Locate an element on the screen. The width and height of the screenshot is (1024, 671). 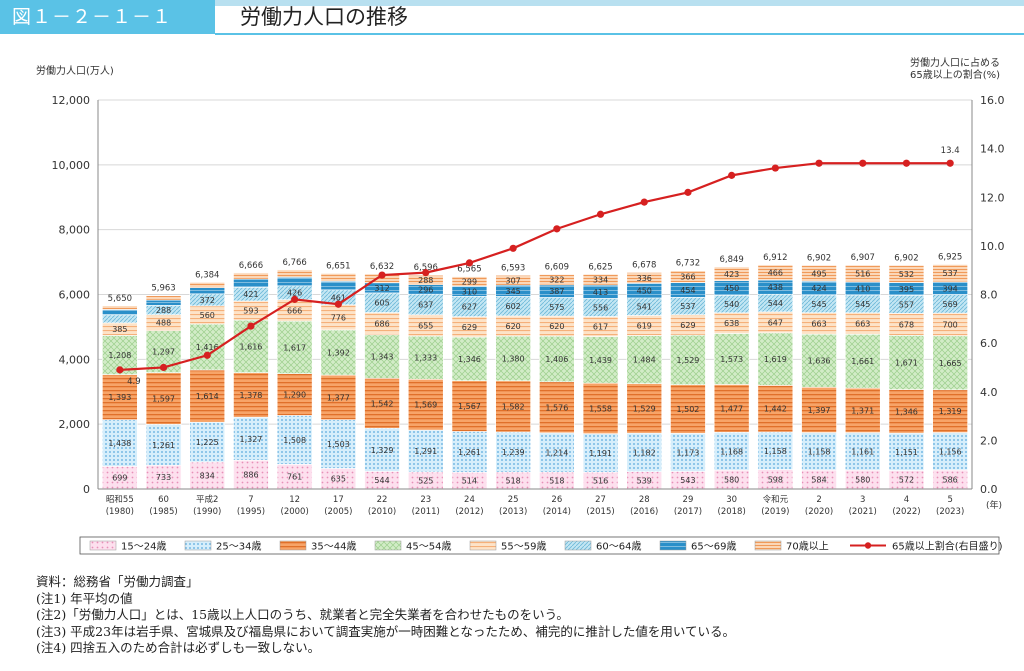
segment-value-label: 1,371 is located at coordinates (862, 410).